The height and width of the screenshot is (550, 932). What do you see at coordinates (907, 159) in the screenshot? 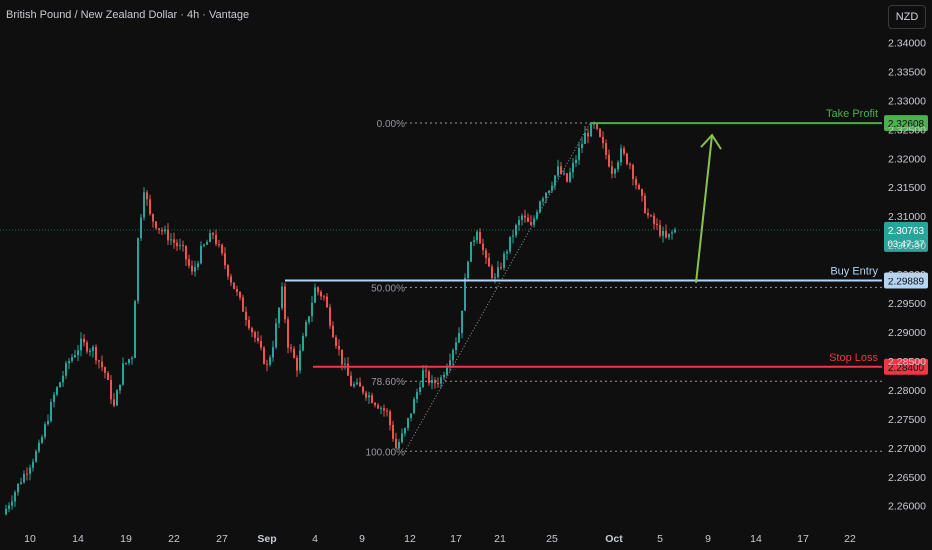
I see `y-tick-label: 2.32000` at bounding box center [907, 159].